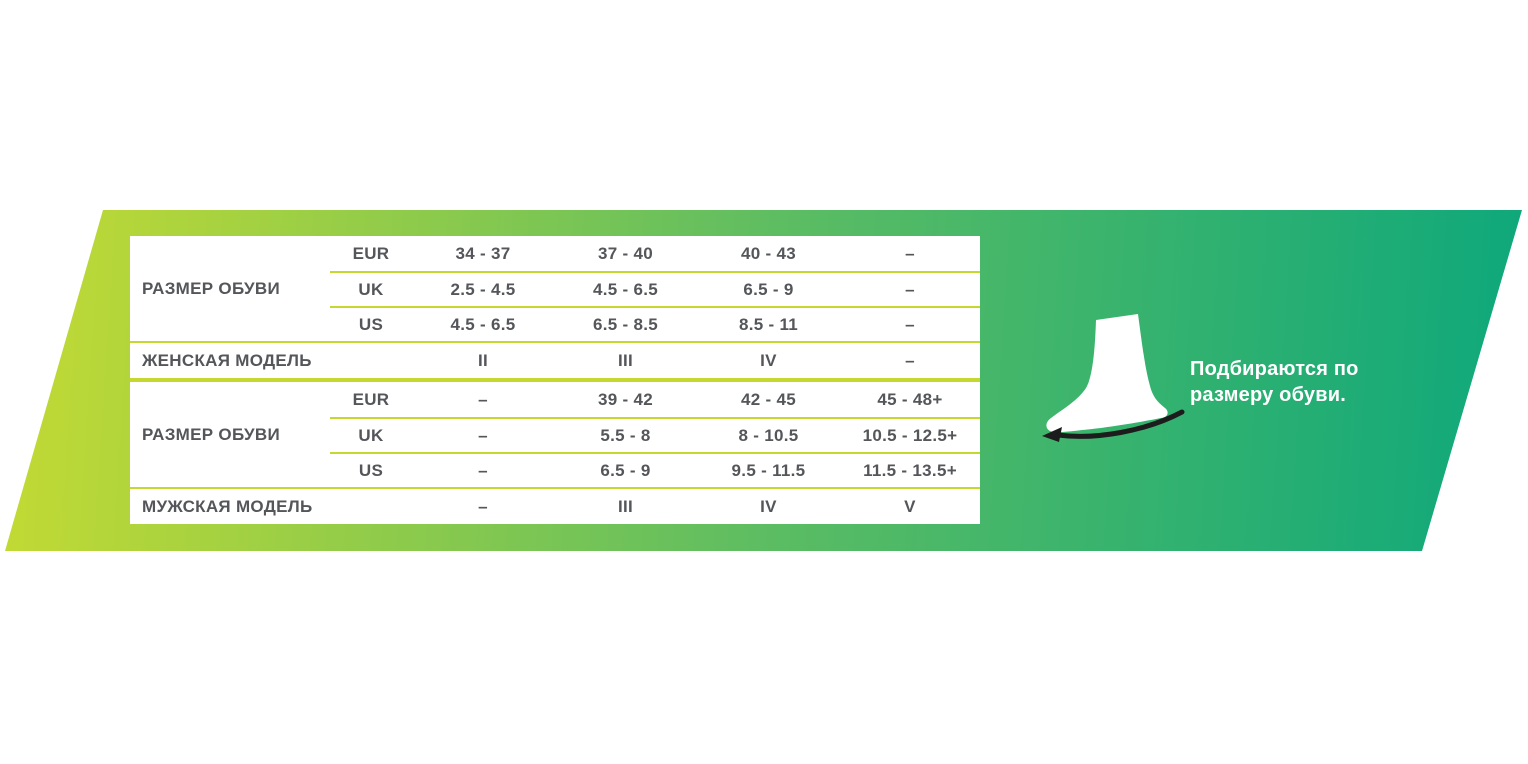 This screenshot has height=764, width=1528. Describe the element at coordinates (555, 506) in the screenshot. I see `model-row-men: МУЖСКАЯ МОДЕЛЬ – III IV V` at that location.